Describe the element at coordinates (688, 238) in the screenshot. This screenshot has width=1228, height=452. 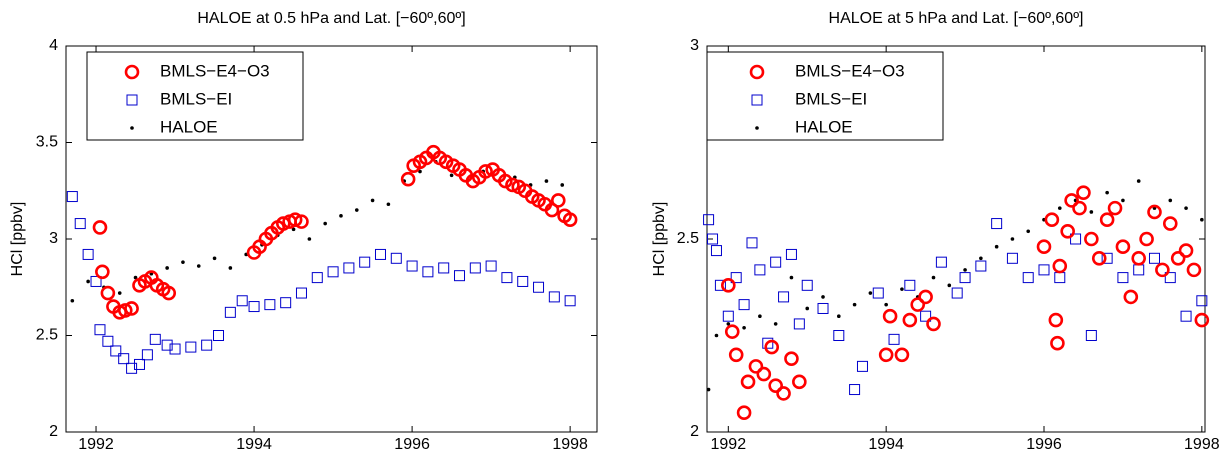
I see `y-tick-label: 2.5` at that location.